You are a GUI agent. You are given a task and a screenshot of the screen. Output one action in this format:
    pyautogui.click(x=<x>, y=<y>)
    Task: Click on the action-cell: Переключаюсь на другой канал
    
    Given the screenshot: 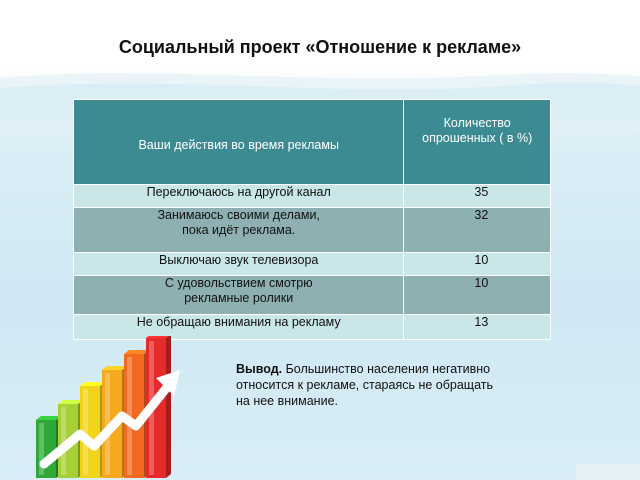 What is the action you would take?
    pyautogui.click(x=238, y=196)
    